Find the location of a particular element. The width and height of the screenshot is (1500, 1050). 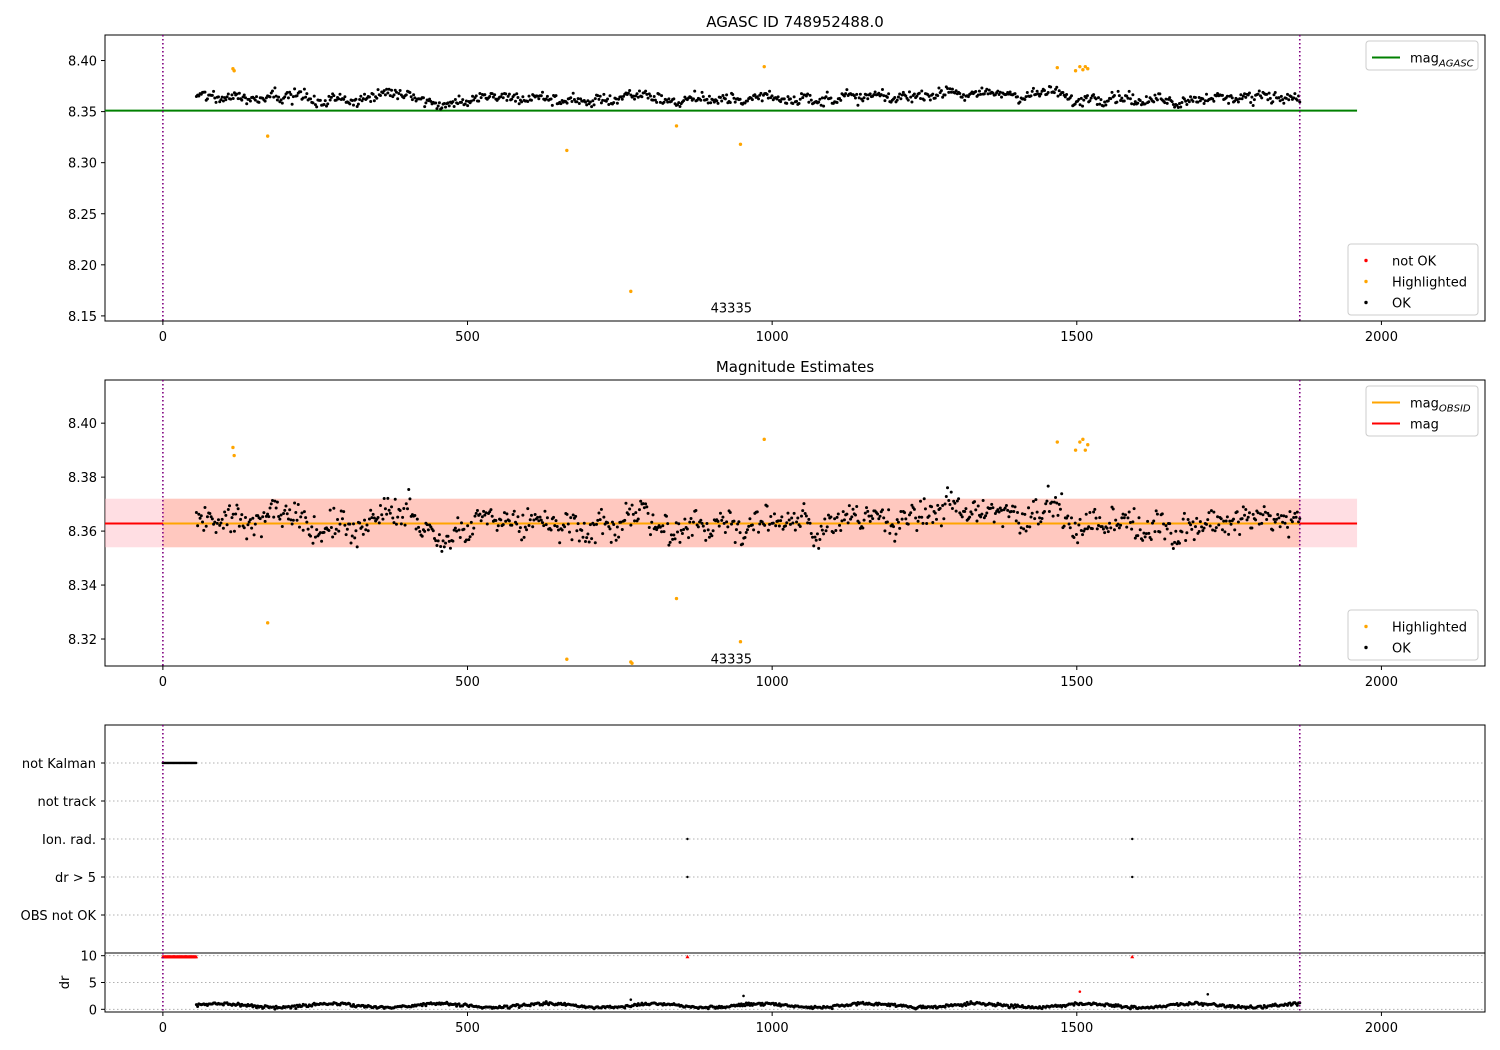

y-tick-label: 8.25 is located at coordinates (82, 215).